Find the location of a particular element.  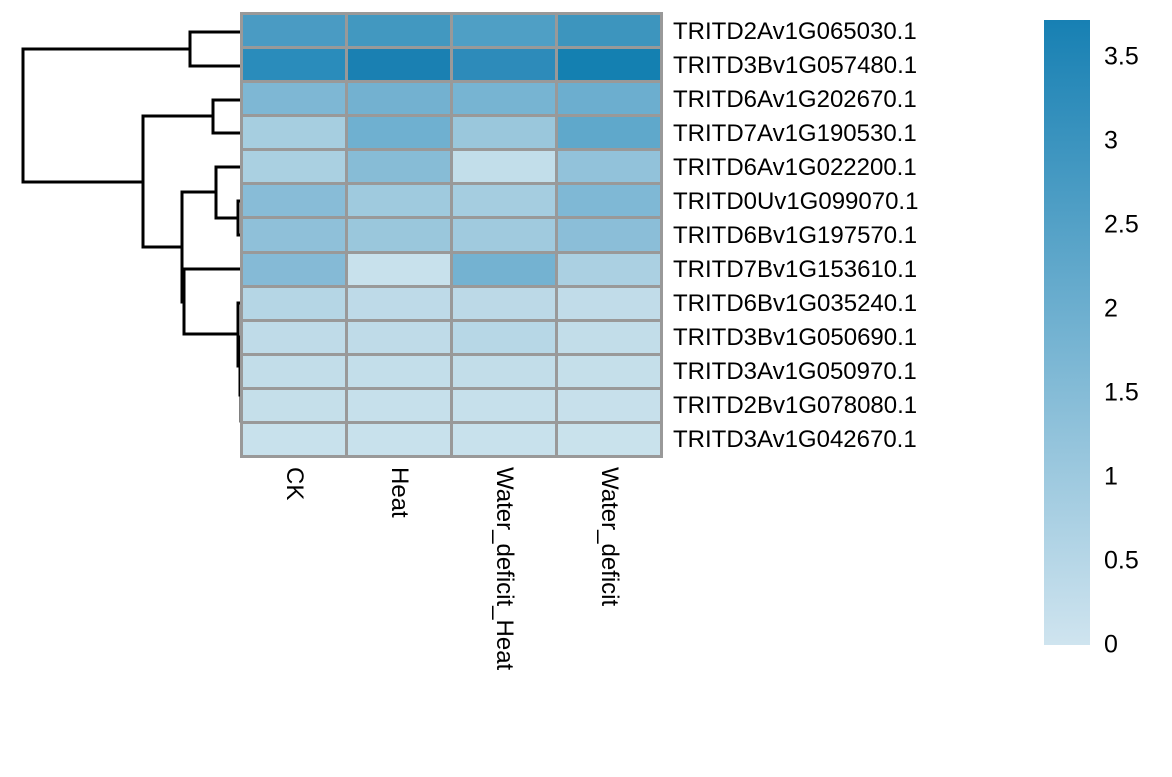

gene-row-label: TRITD6Bv1G035240.1 is located at coordinates (795, 304).